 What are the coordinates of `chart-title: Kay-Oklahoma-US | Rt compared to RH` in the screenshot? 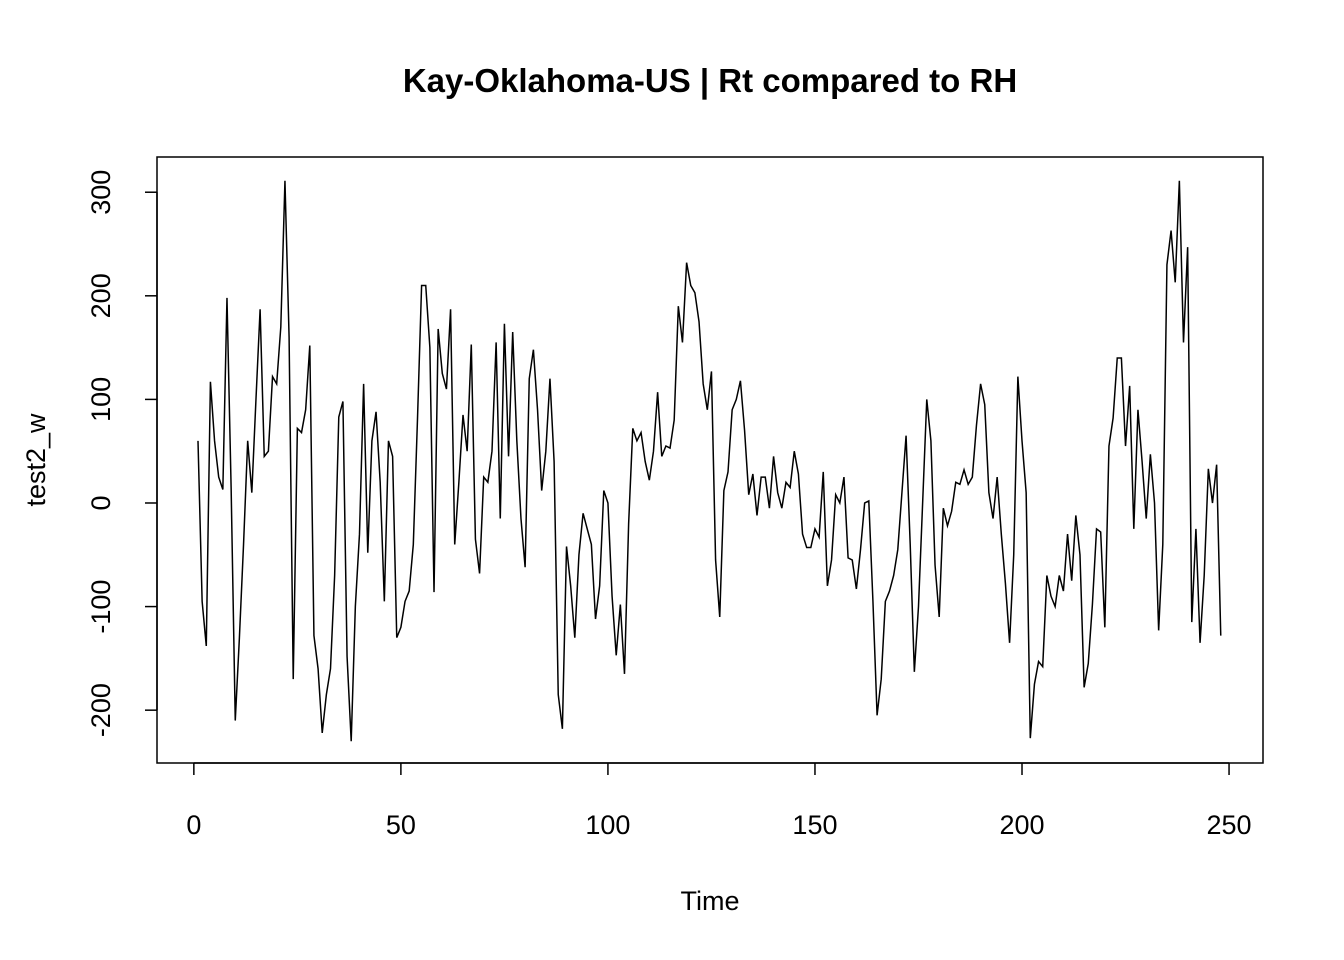 It's located at (710, 80).